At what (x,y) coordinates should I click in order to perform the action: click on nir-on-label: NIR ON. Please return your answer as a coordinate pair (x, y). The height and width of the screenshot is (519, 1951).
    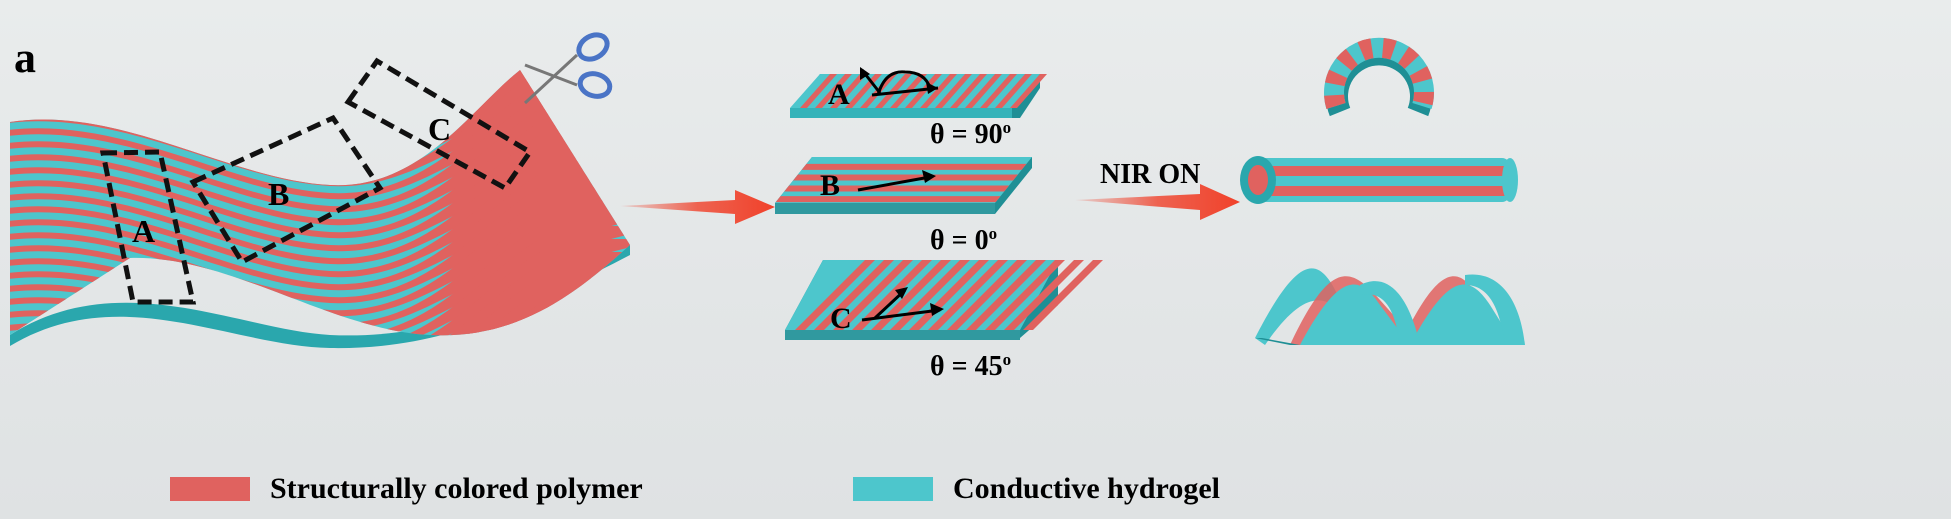
    Looking at the image, I should click on (1150, 174).